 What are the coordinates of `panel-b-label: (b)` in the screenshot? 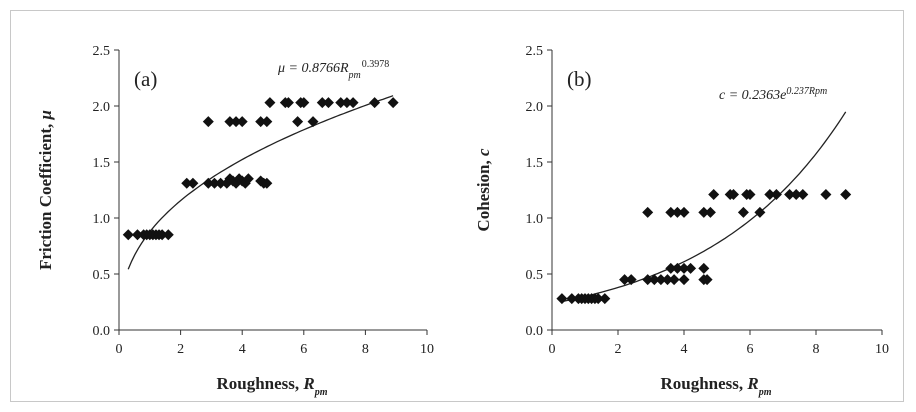 It's located at (579, 79).